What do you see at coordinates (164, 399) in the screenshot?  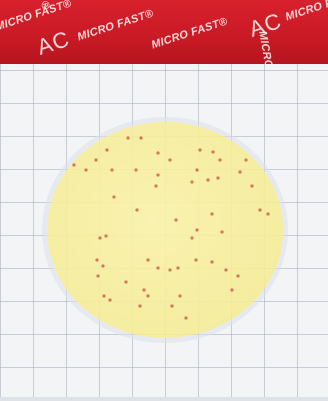 I see `film-edge` at bounding box center [164, 399].